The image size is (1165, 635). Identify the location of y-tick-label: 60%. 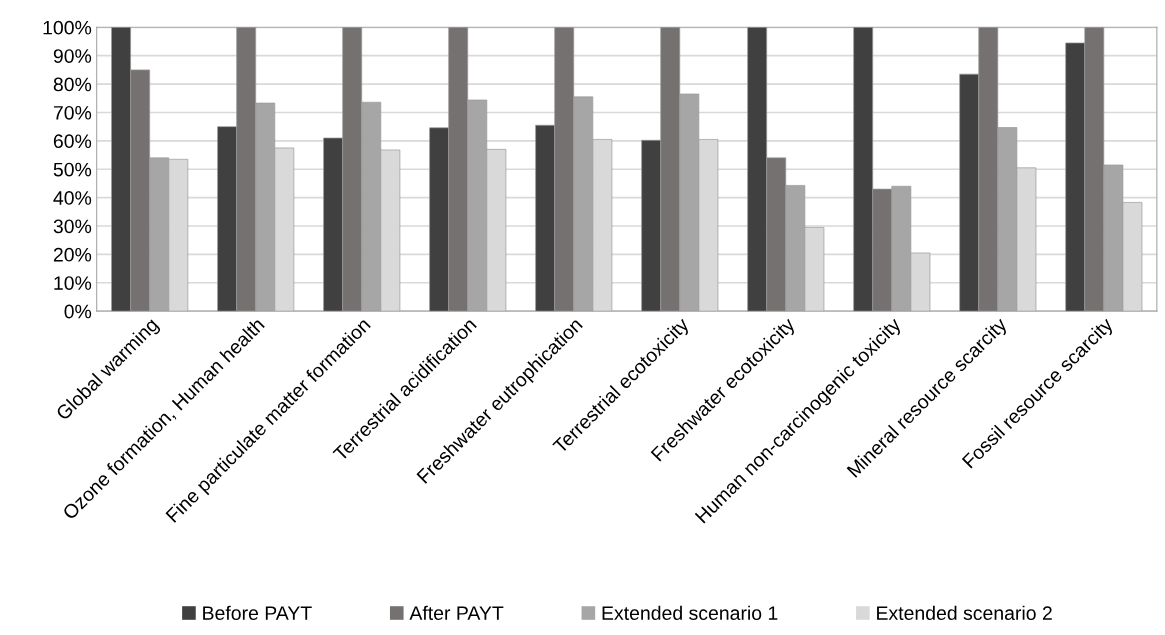
(72, 141).